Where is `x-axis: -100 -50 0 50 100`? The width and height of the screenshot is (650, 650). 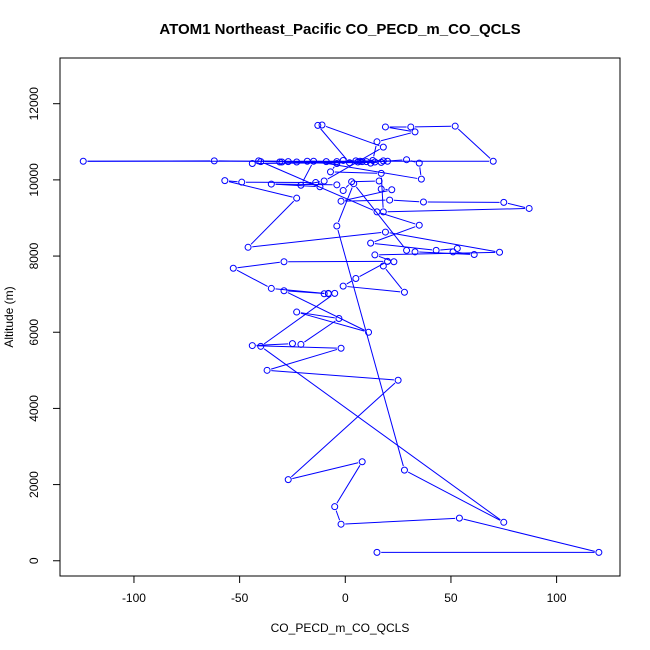 x-axis: -100 -50 0 50 100 is located at coordinates (344, 590).